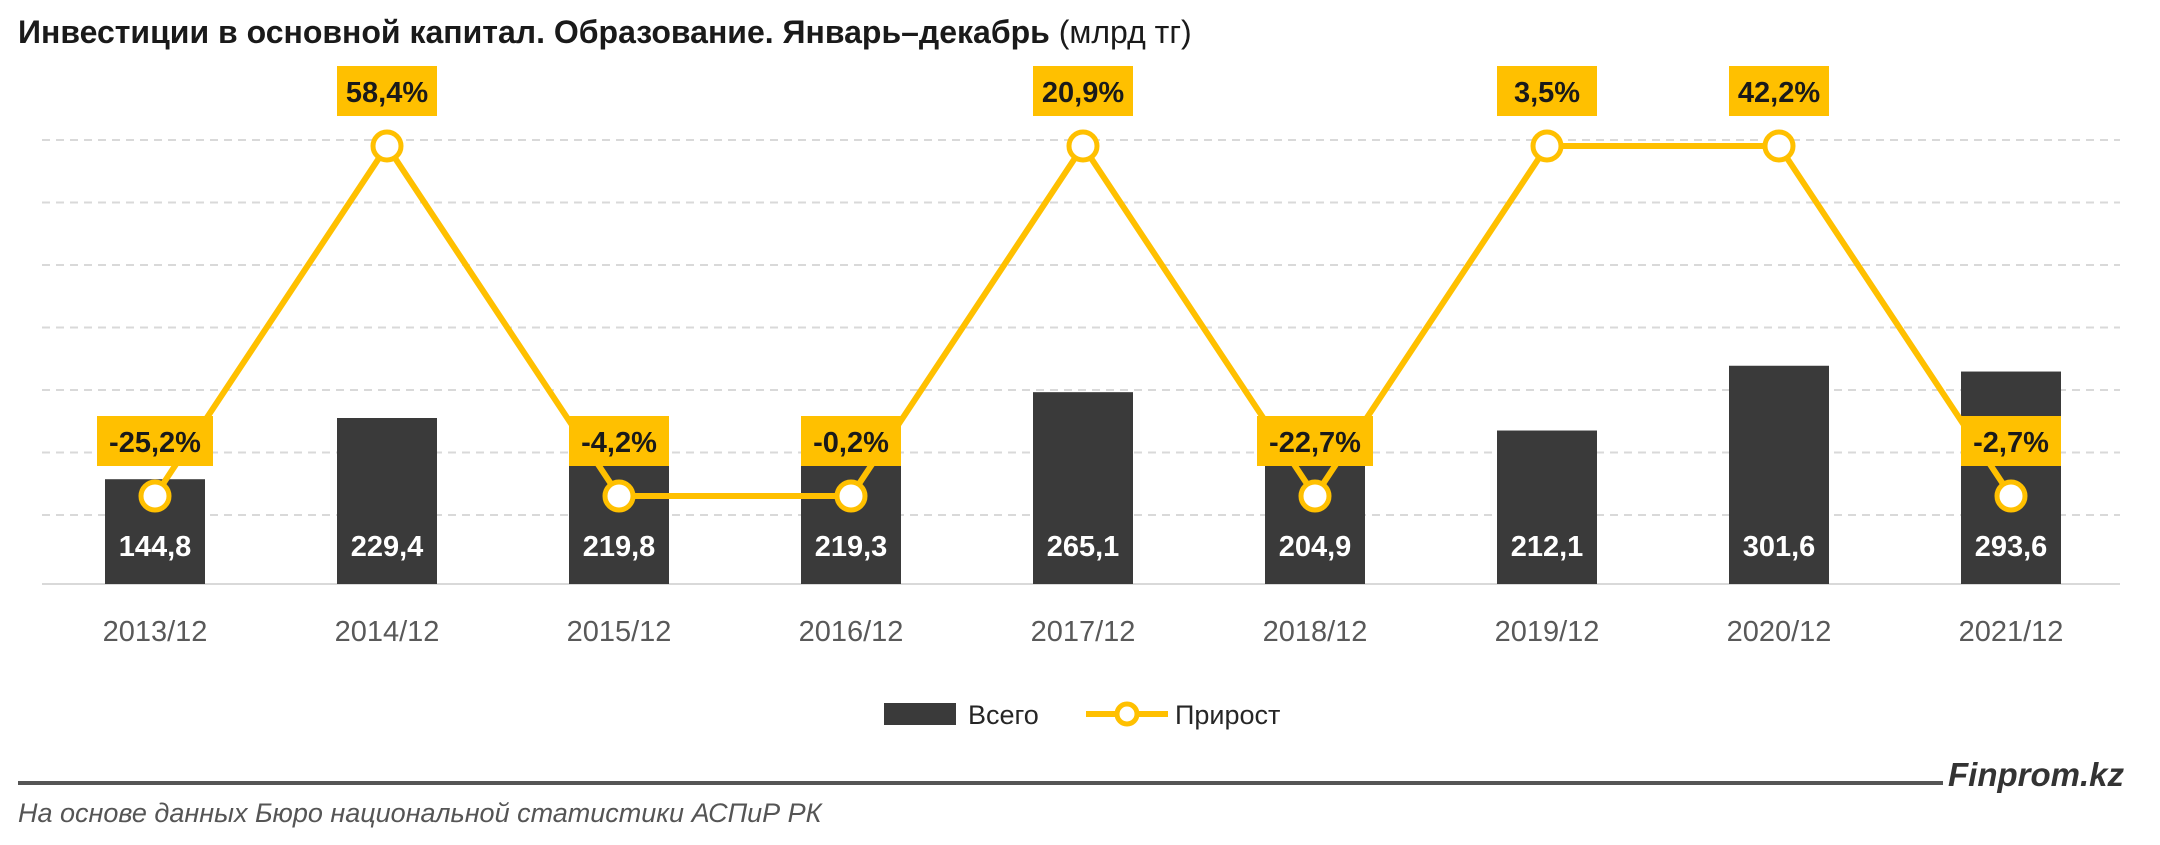 The height and width of the screenshot is (845, 2160). Describe the element at coordinates (980, 783) in the screenshot. I see `footer-divider` at that location.